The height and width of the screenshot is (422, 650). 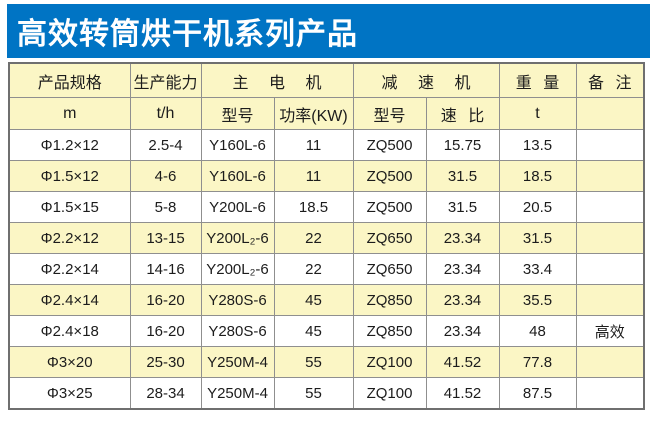 I want to click on page-title-banner: 高效转筒烘干机系列产品, so click(x=328, y=31).